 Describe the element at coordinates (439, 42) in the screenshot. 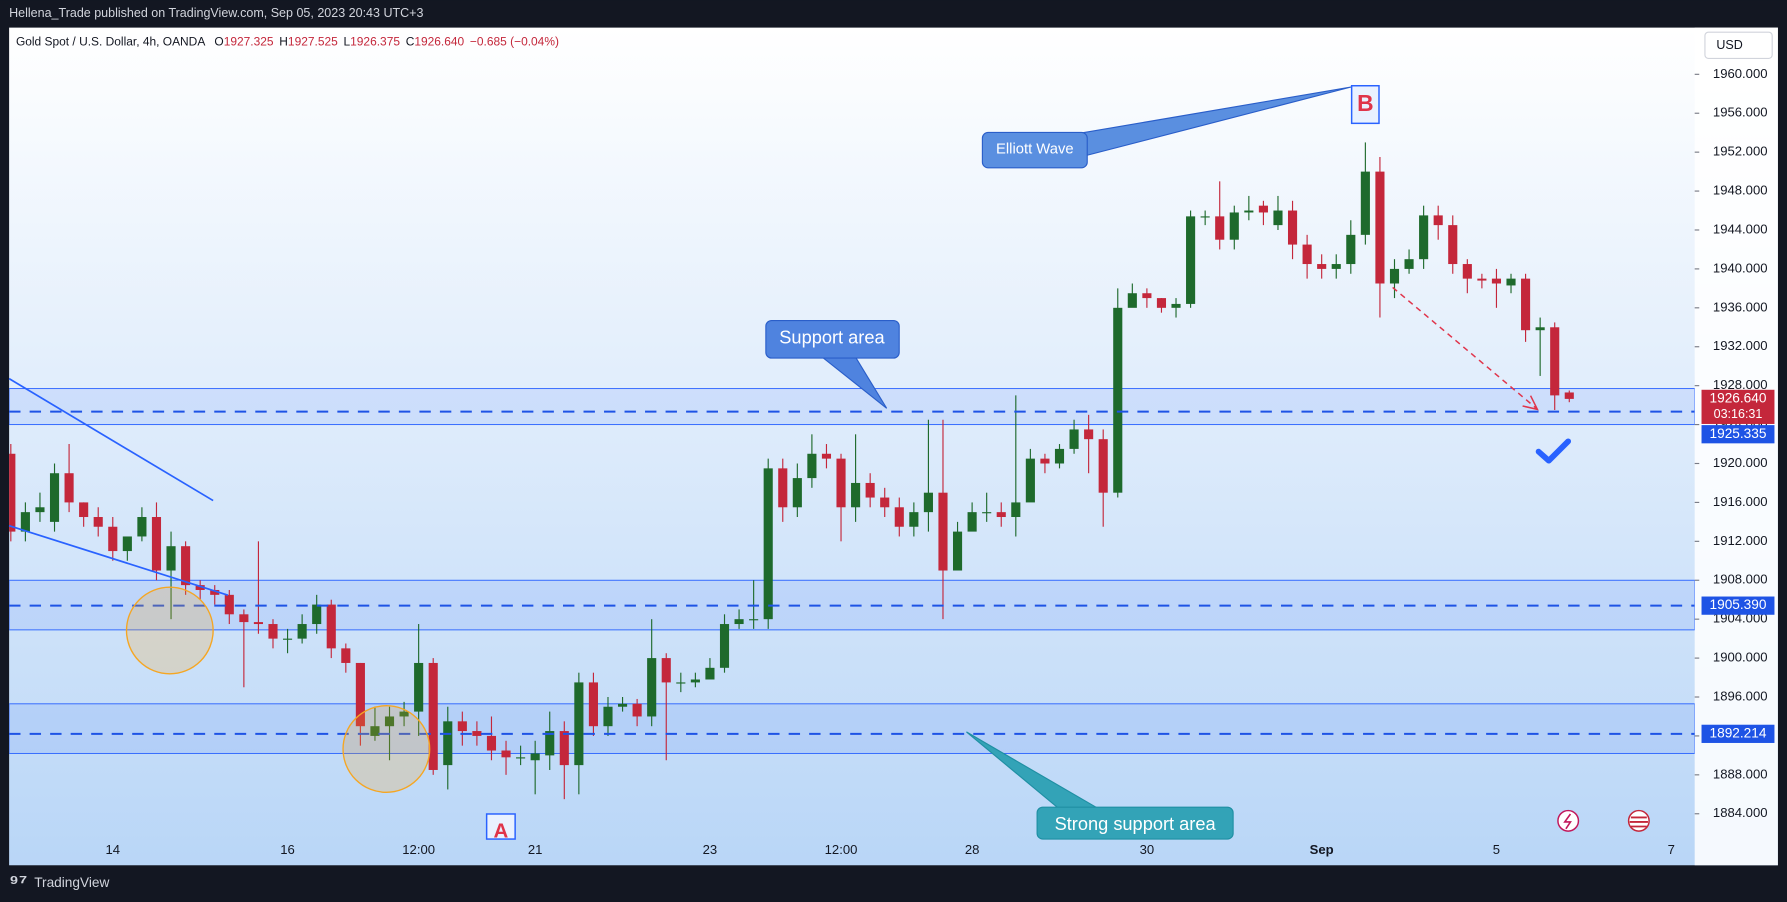

I see `legend-text: 1926.640` at that location.